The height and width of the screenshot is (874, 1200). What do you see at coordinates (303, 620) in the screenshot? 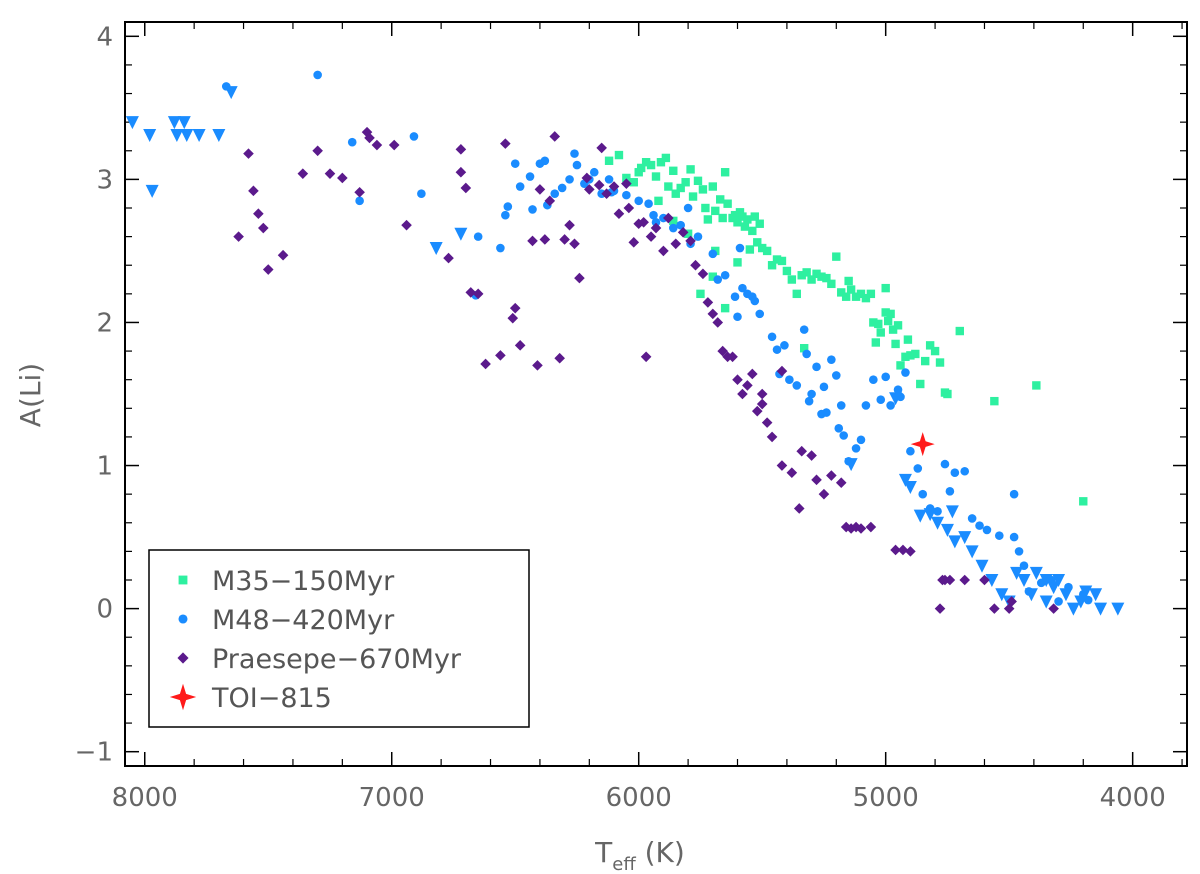
I see `legend-label: M48−420Myr` at bounding box center [303, 620].